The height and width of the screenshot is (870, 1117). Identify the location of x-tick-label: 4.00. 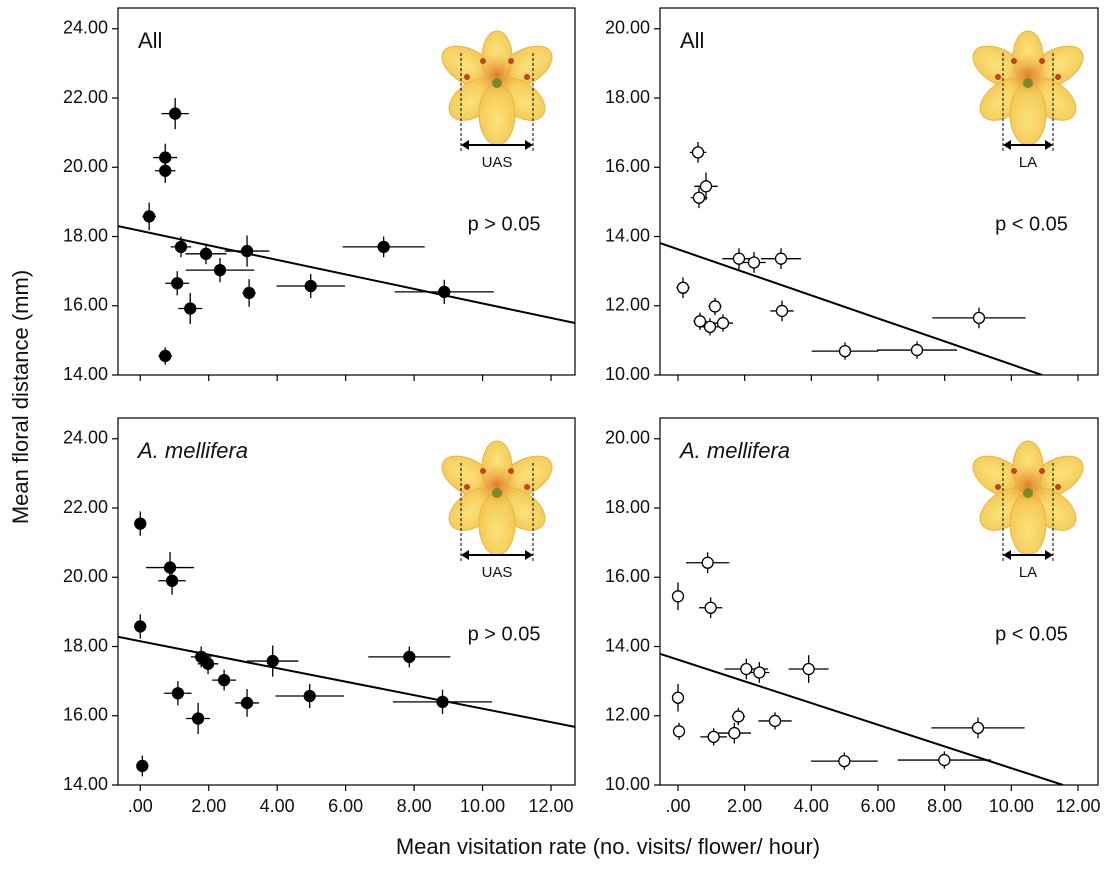
(277, 806).